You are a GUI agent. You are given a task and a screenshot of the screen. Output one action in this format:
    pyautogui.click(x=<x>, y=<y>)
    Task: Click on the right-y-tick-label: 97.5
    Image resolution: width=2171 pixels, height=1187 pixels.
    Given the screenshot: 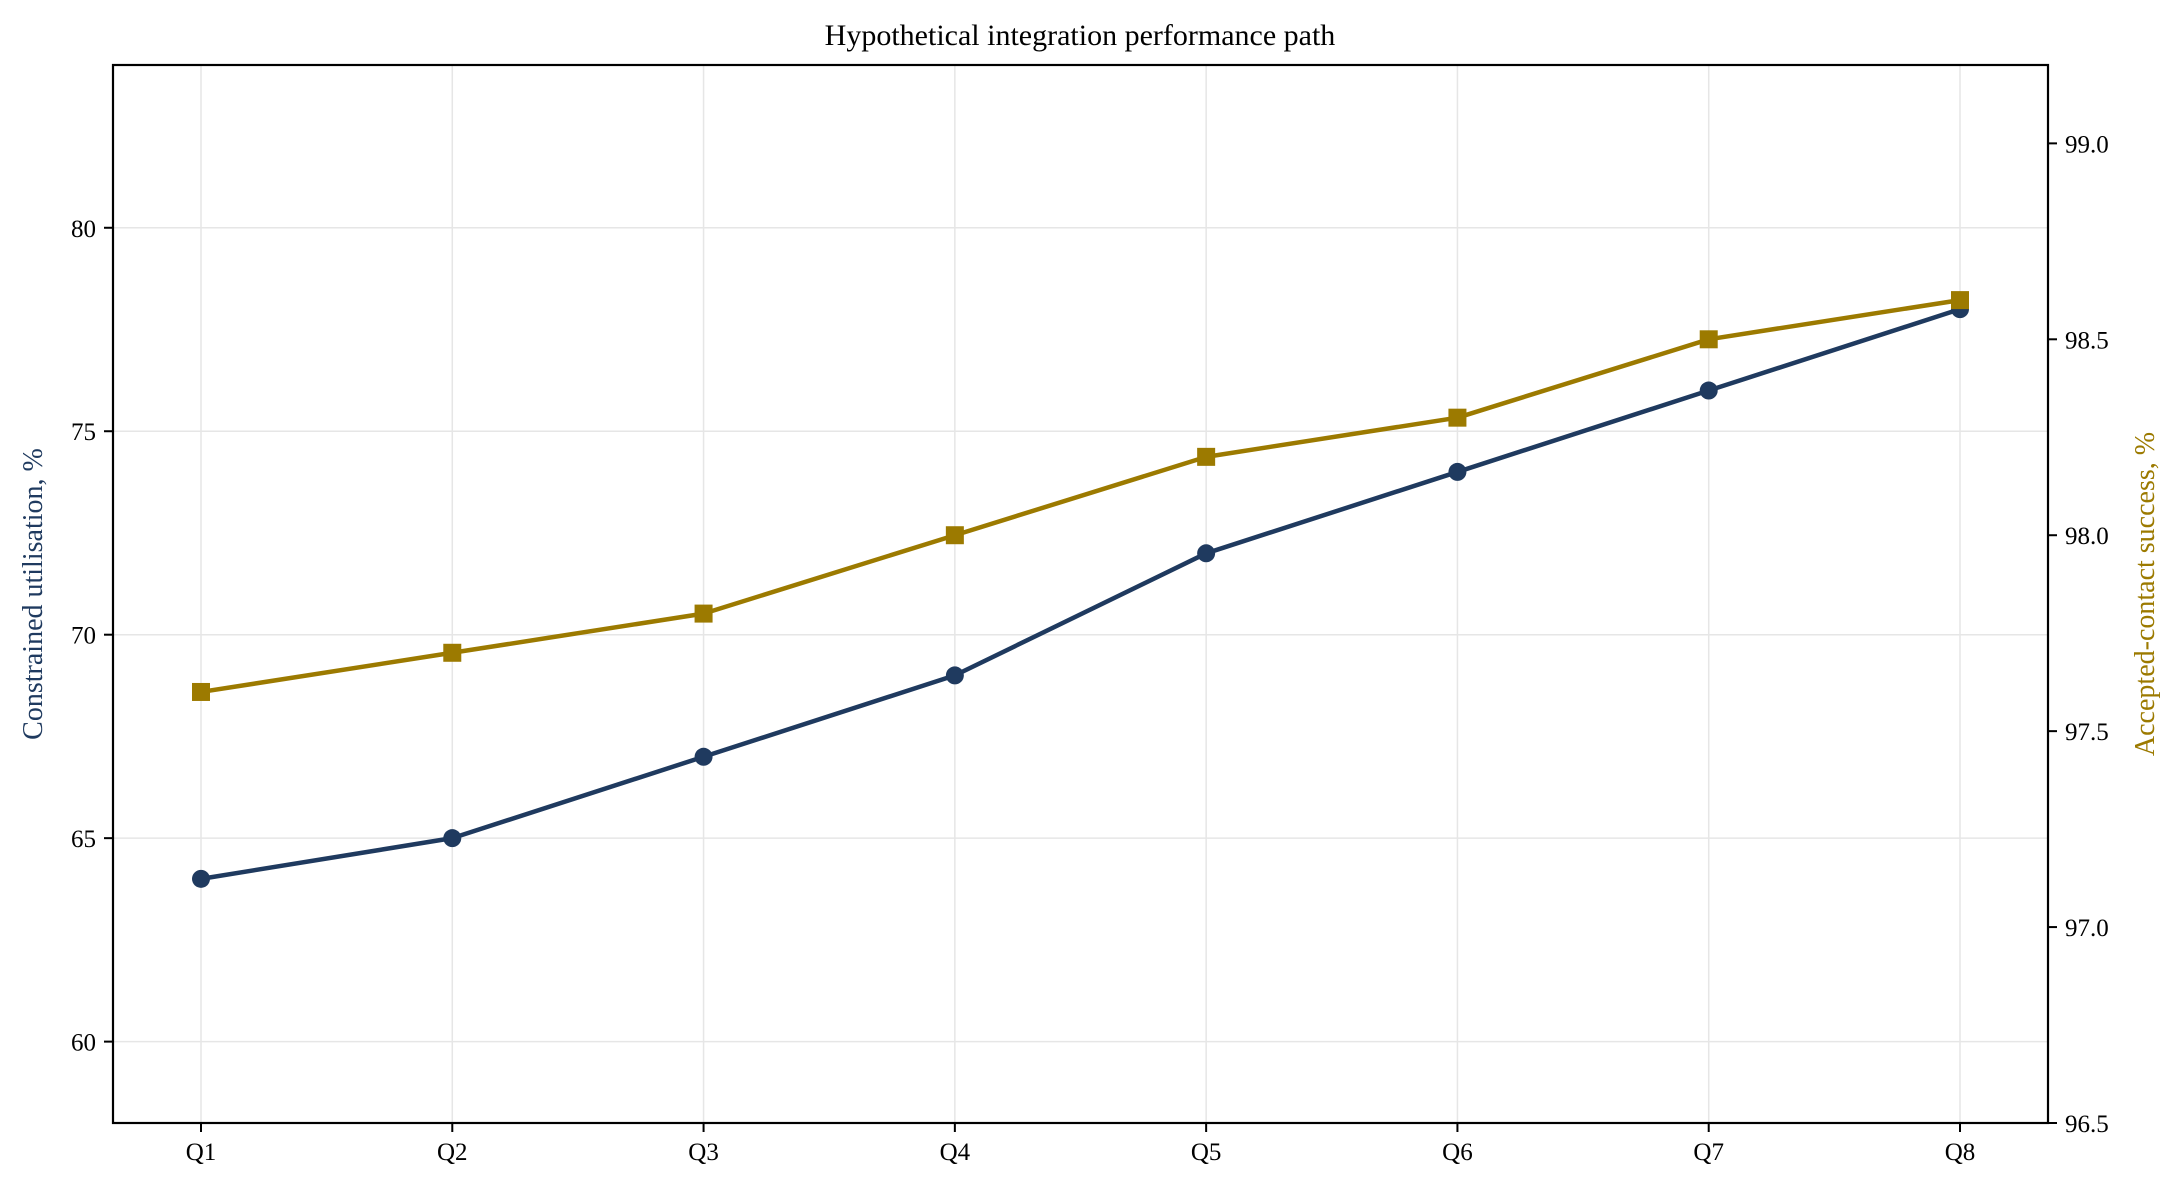 What is the action you would take?
    pyautogui.click(x=2087, y=732)
    